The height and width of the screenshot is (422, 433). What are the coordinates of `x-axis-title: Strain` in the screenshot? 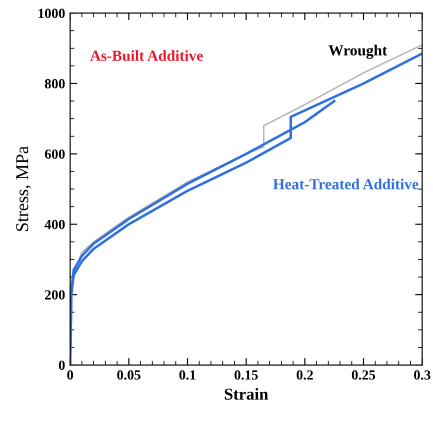 It's located at (246, 394).